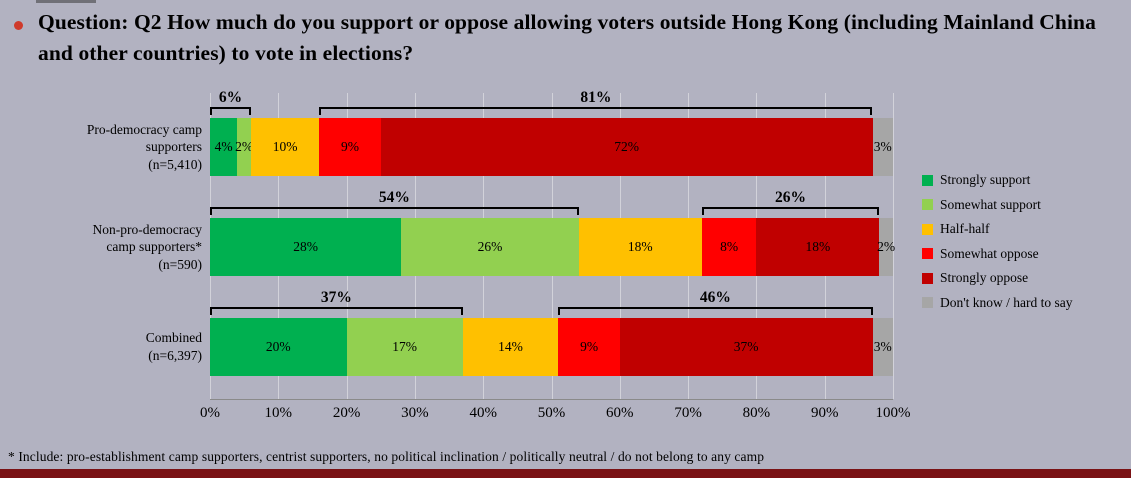 Image resolution: width=1131 pixels, height=478 pixels. Describe the element at coordinates (997, 229) in the screenshot. I see `legend-item: Half-half` at that location.